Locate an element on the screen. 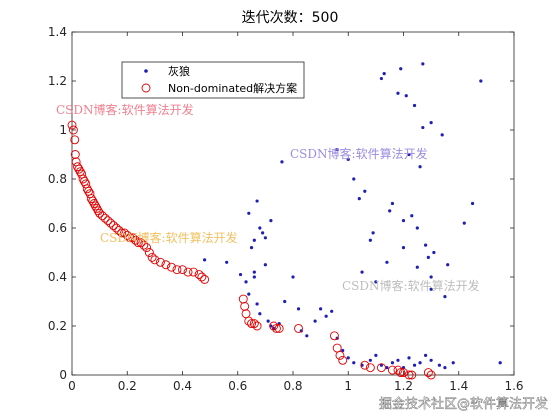 This screenshot has height=420, width=560. x-tick-label: 0.4 is located at coordinates (182, 386).